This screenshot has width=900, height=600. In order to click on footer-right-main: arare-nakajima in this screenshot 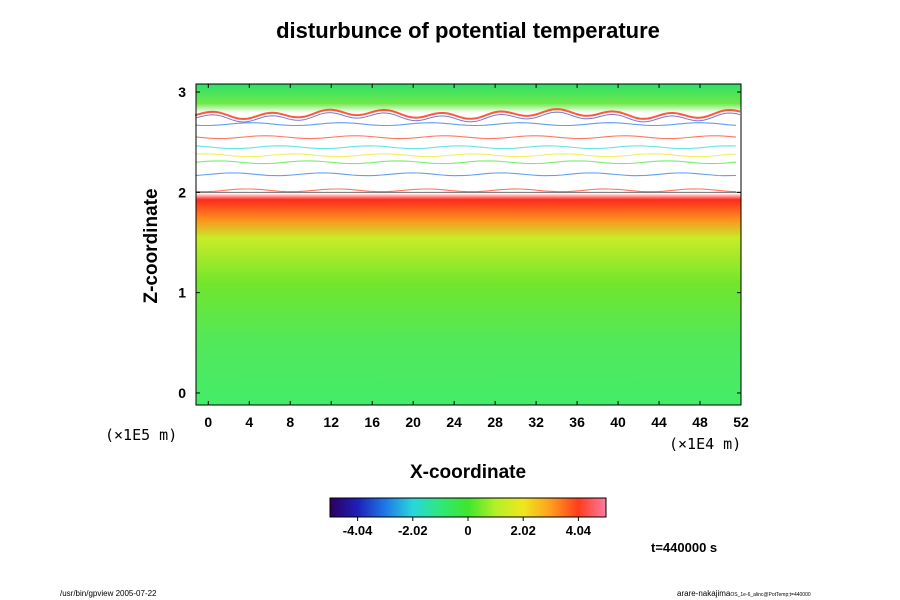, I will do `click(704, 593)`.